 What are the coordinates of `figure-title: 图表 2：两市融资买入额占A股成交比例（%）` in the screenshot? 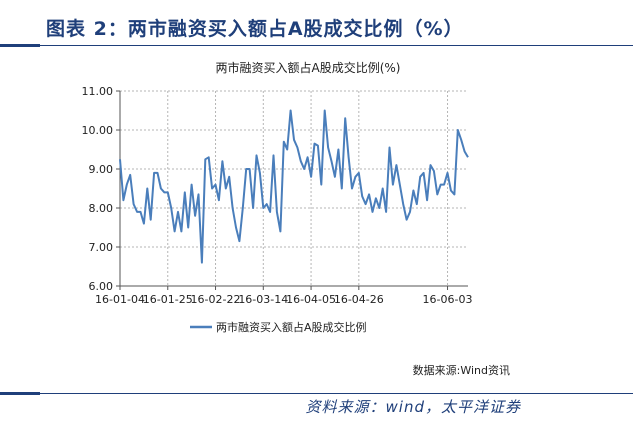 It's located at (255, 29).